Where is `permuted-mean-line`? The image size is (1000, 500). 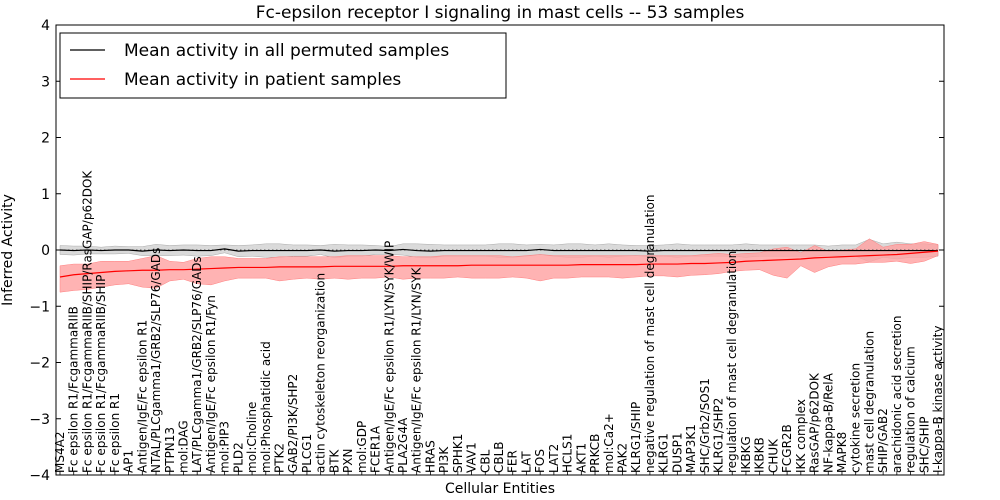 permuted-mean-line is located at coordinates (498, 250).